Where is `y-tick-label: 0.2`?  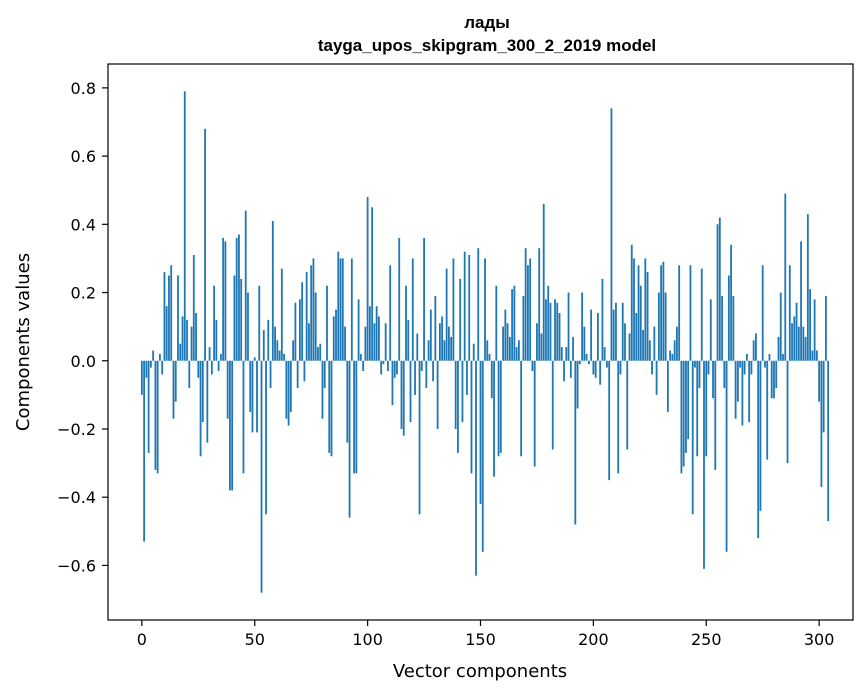 y-tick-label: 0.2 is located at coordinates (83, 293).